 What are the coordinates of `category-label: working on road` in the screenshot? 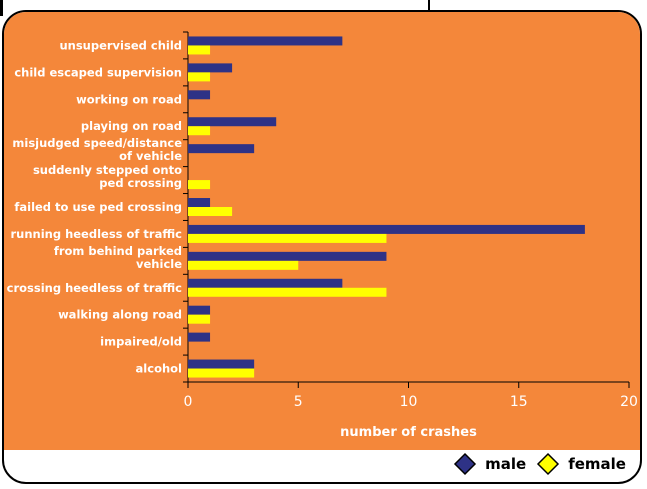 It's located at (129, 99).